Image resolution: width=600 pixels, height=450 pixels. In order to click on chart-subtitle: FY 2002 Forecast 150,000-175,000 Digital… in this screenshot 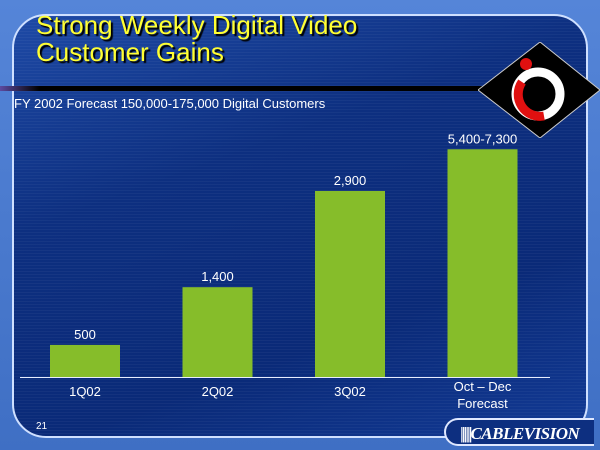, I will do `click(170, 103)`.